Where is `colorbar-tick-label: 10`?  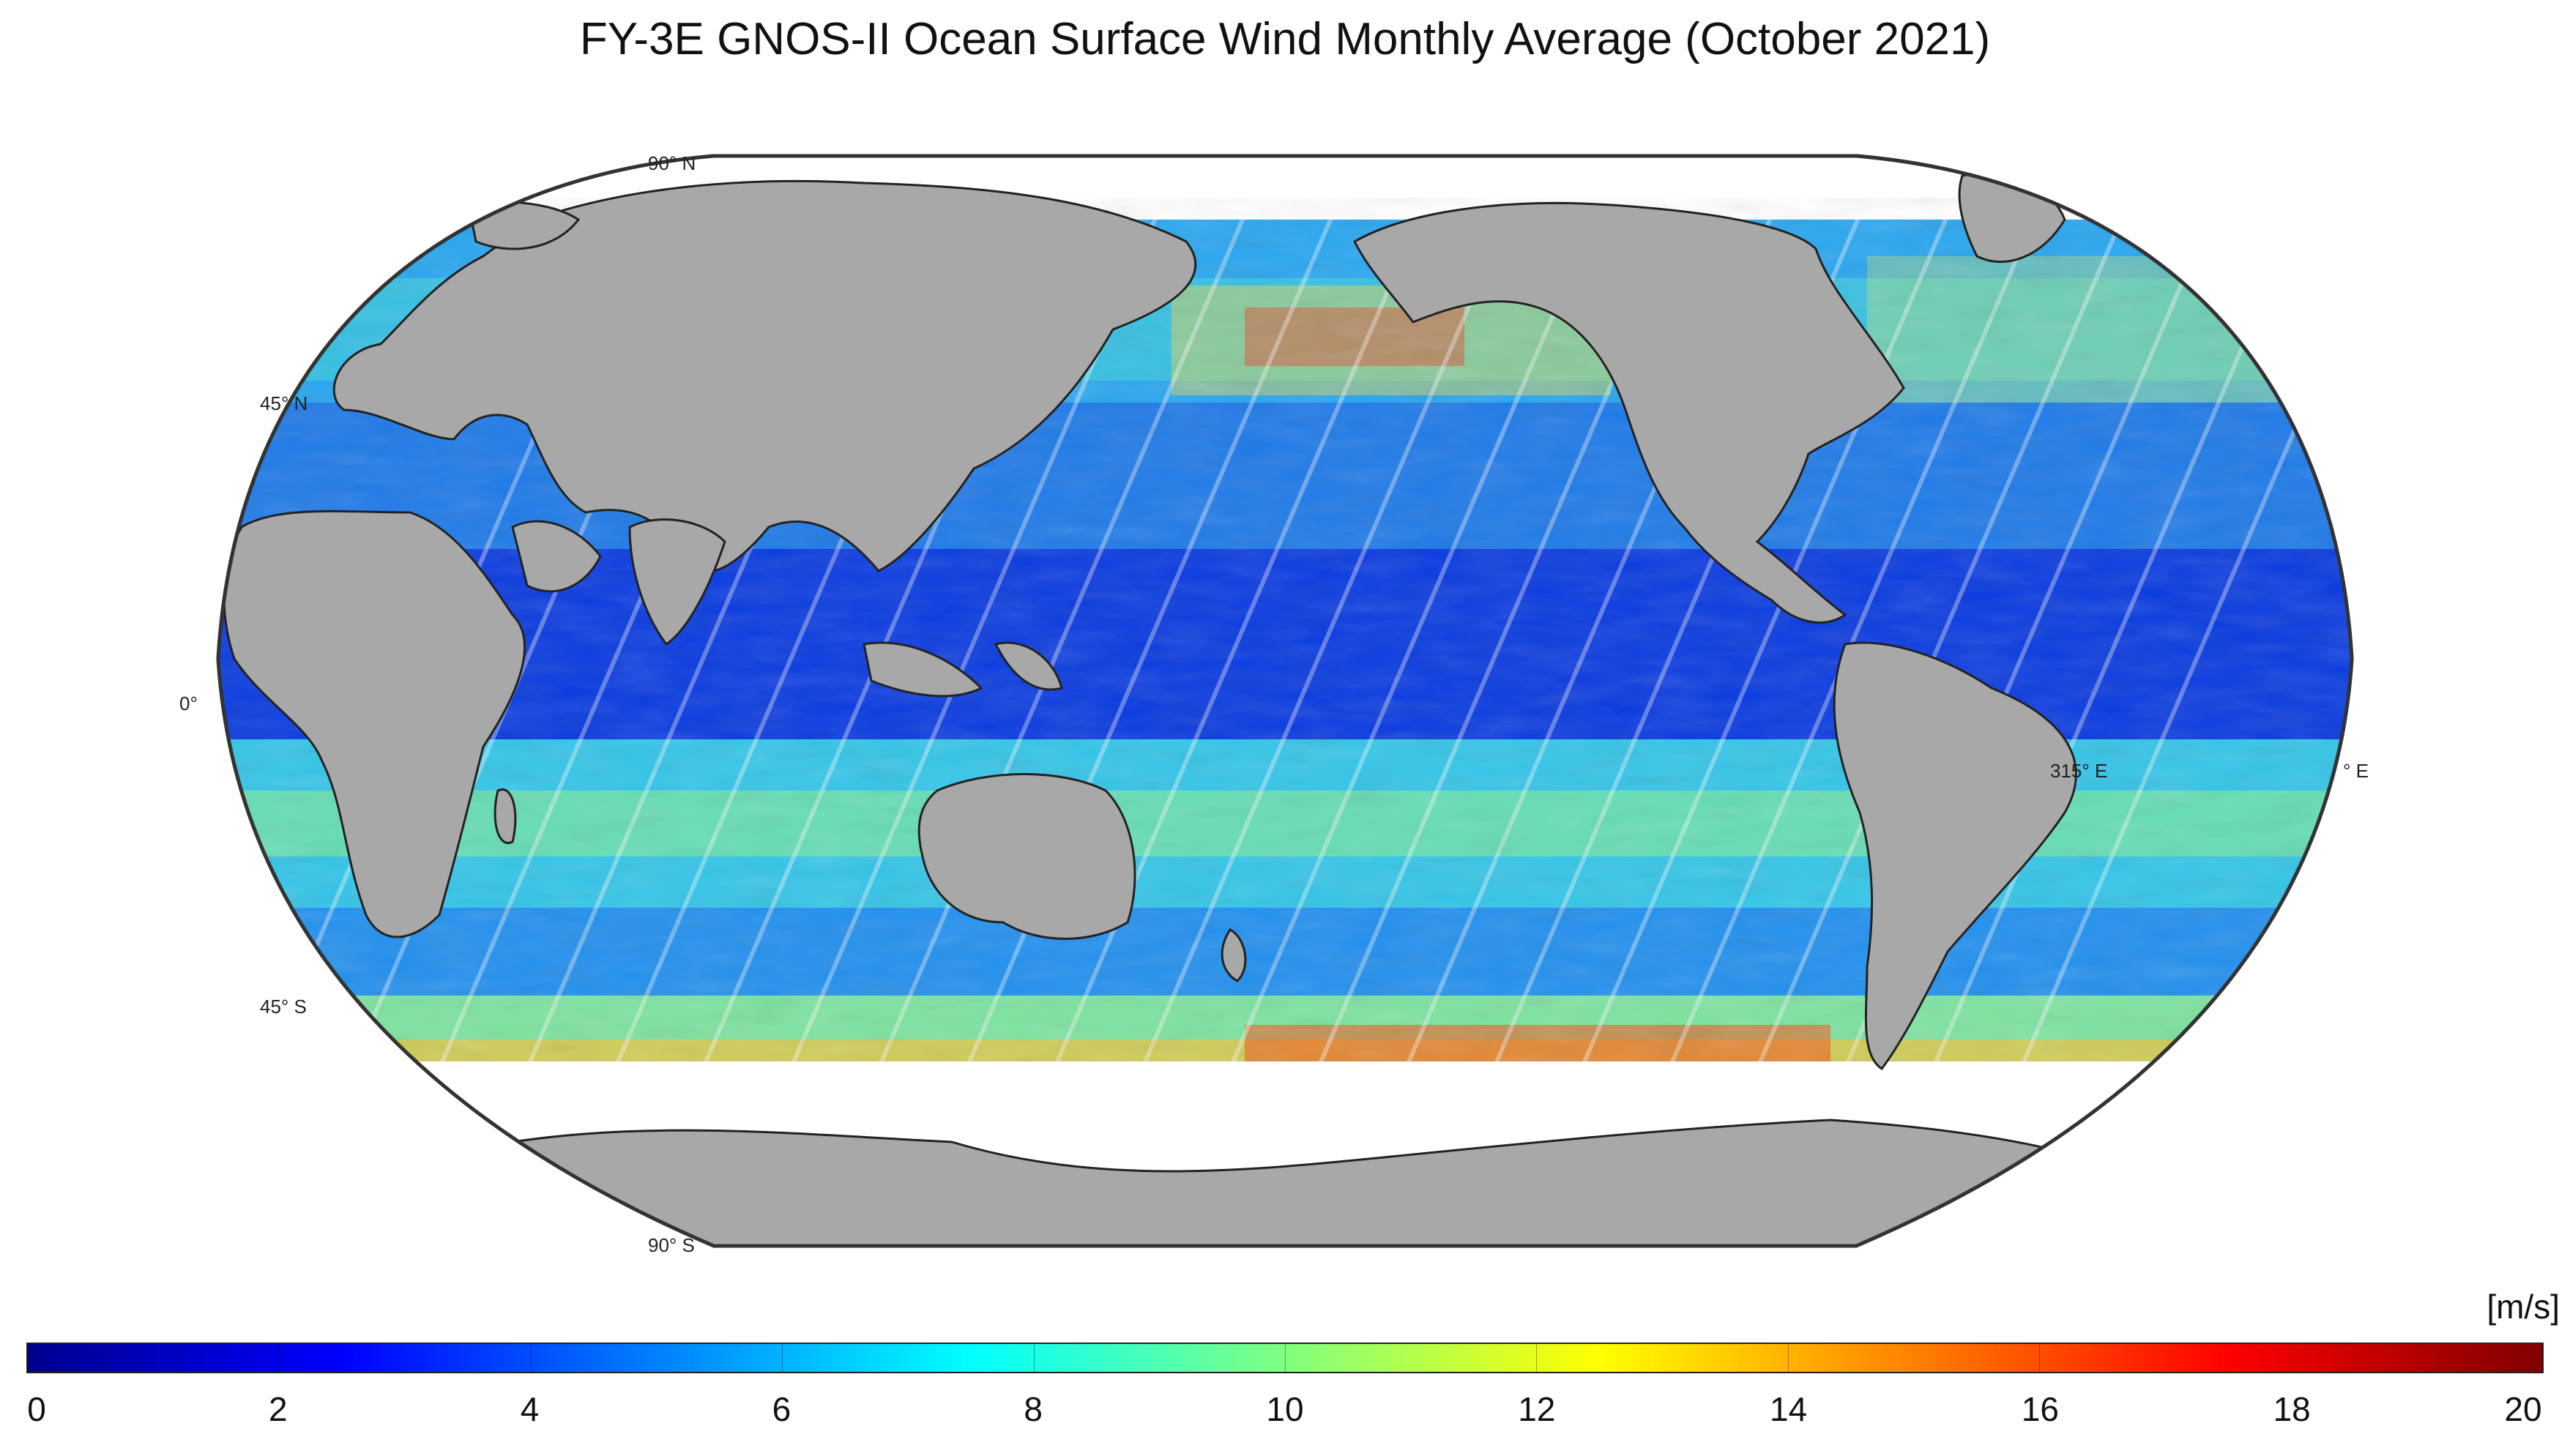 colorbar-tick-label: 10 is located at coordinates (1285, 1409).